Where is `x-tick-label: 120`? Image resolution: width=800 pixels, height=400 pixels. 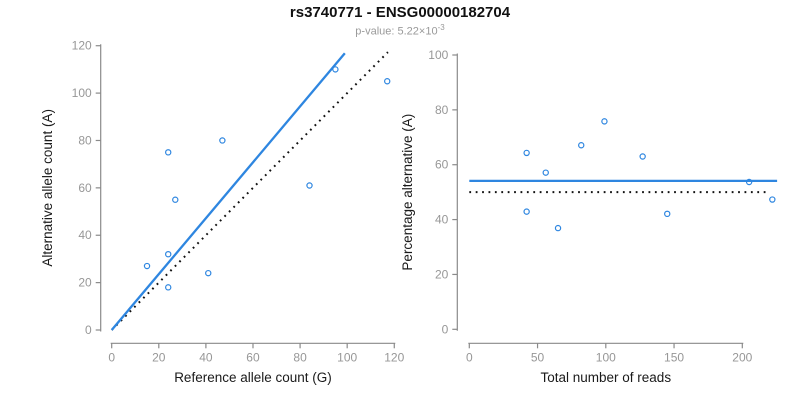 x-tick-label: 120 is located at coordinates (394, 357).